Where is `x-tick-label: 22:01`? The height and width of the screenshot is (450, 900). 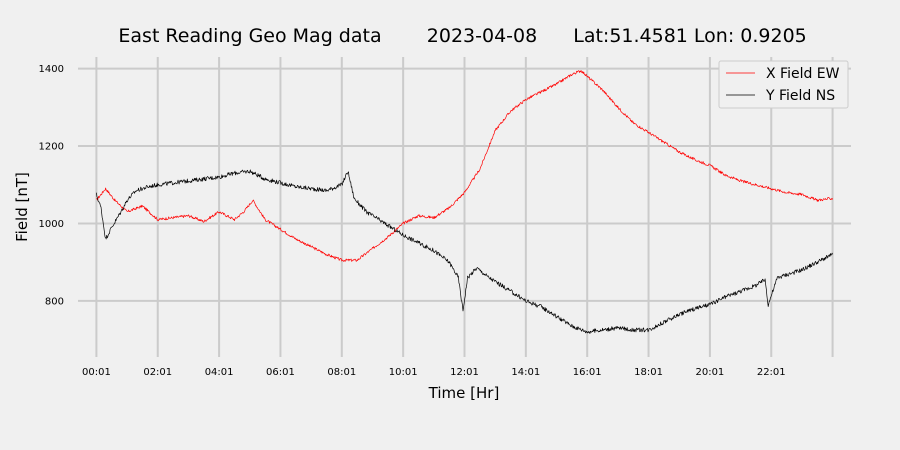 x-tick-label: 22:01 is located at coordinates (771, 372).